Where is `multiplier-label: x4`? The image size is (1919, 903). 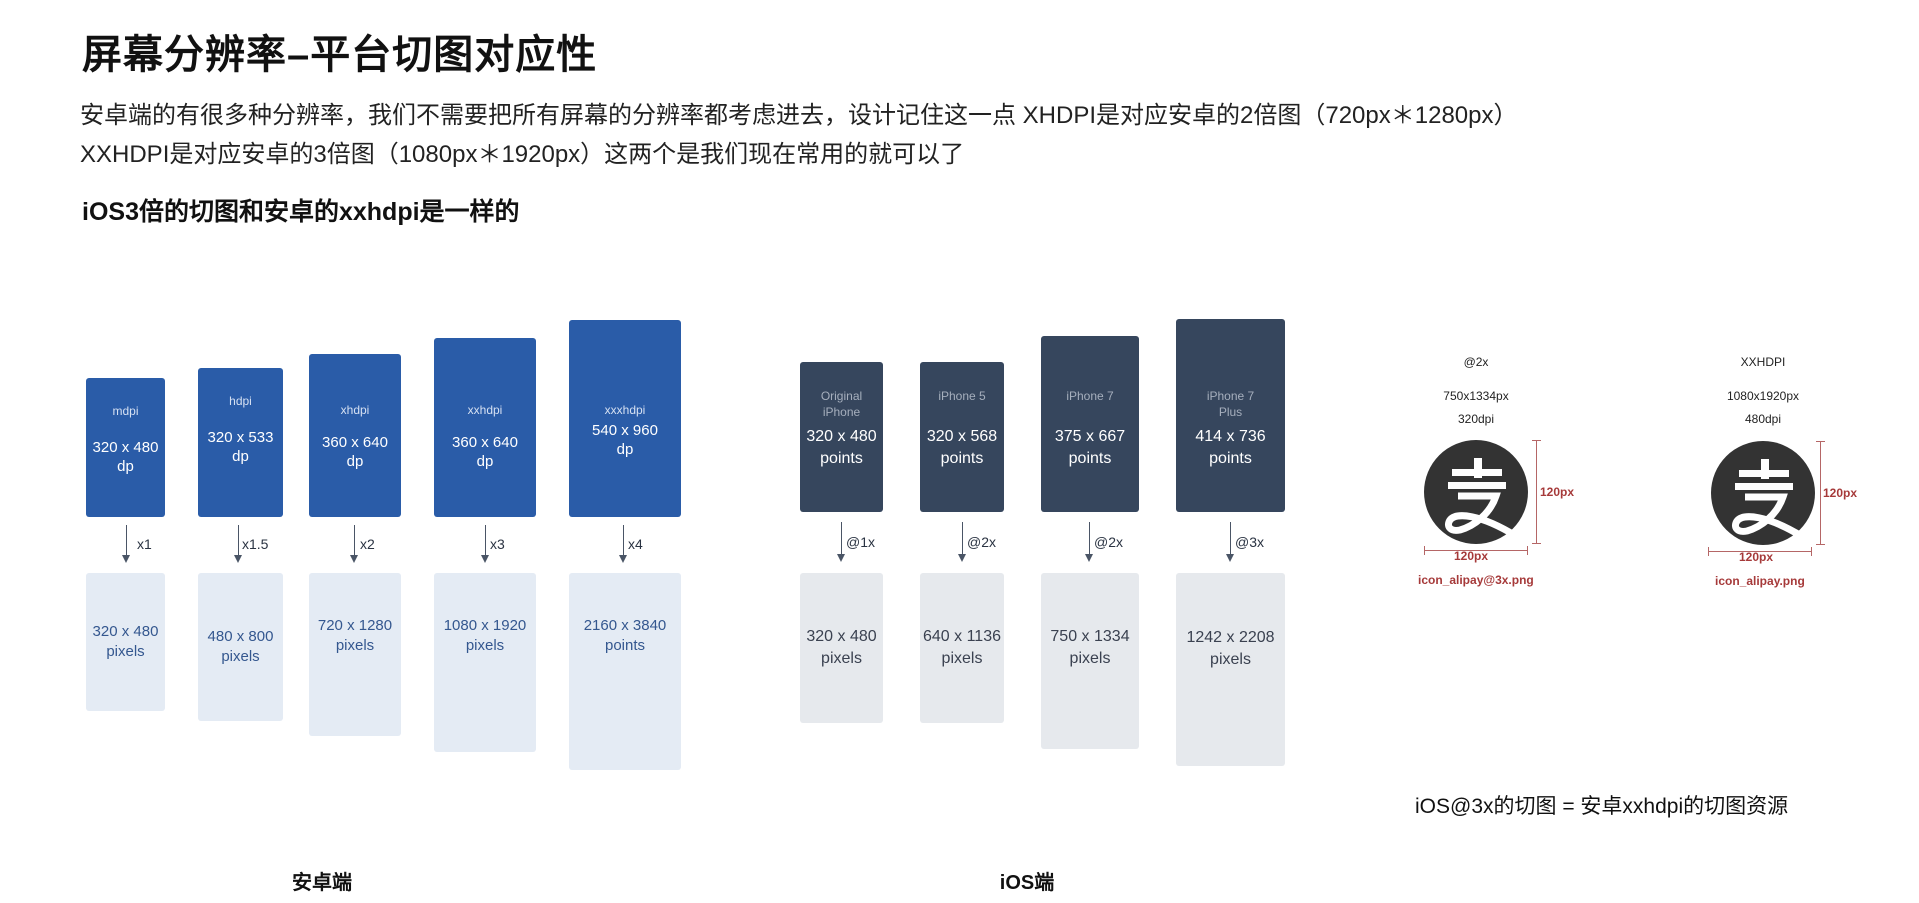 multiplier-label: x4 is located at coordinates (635, 544).